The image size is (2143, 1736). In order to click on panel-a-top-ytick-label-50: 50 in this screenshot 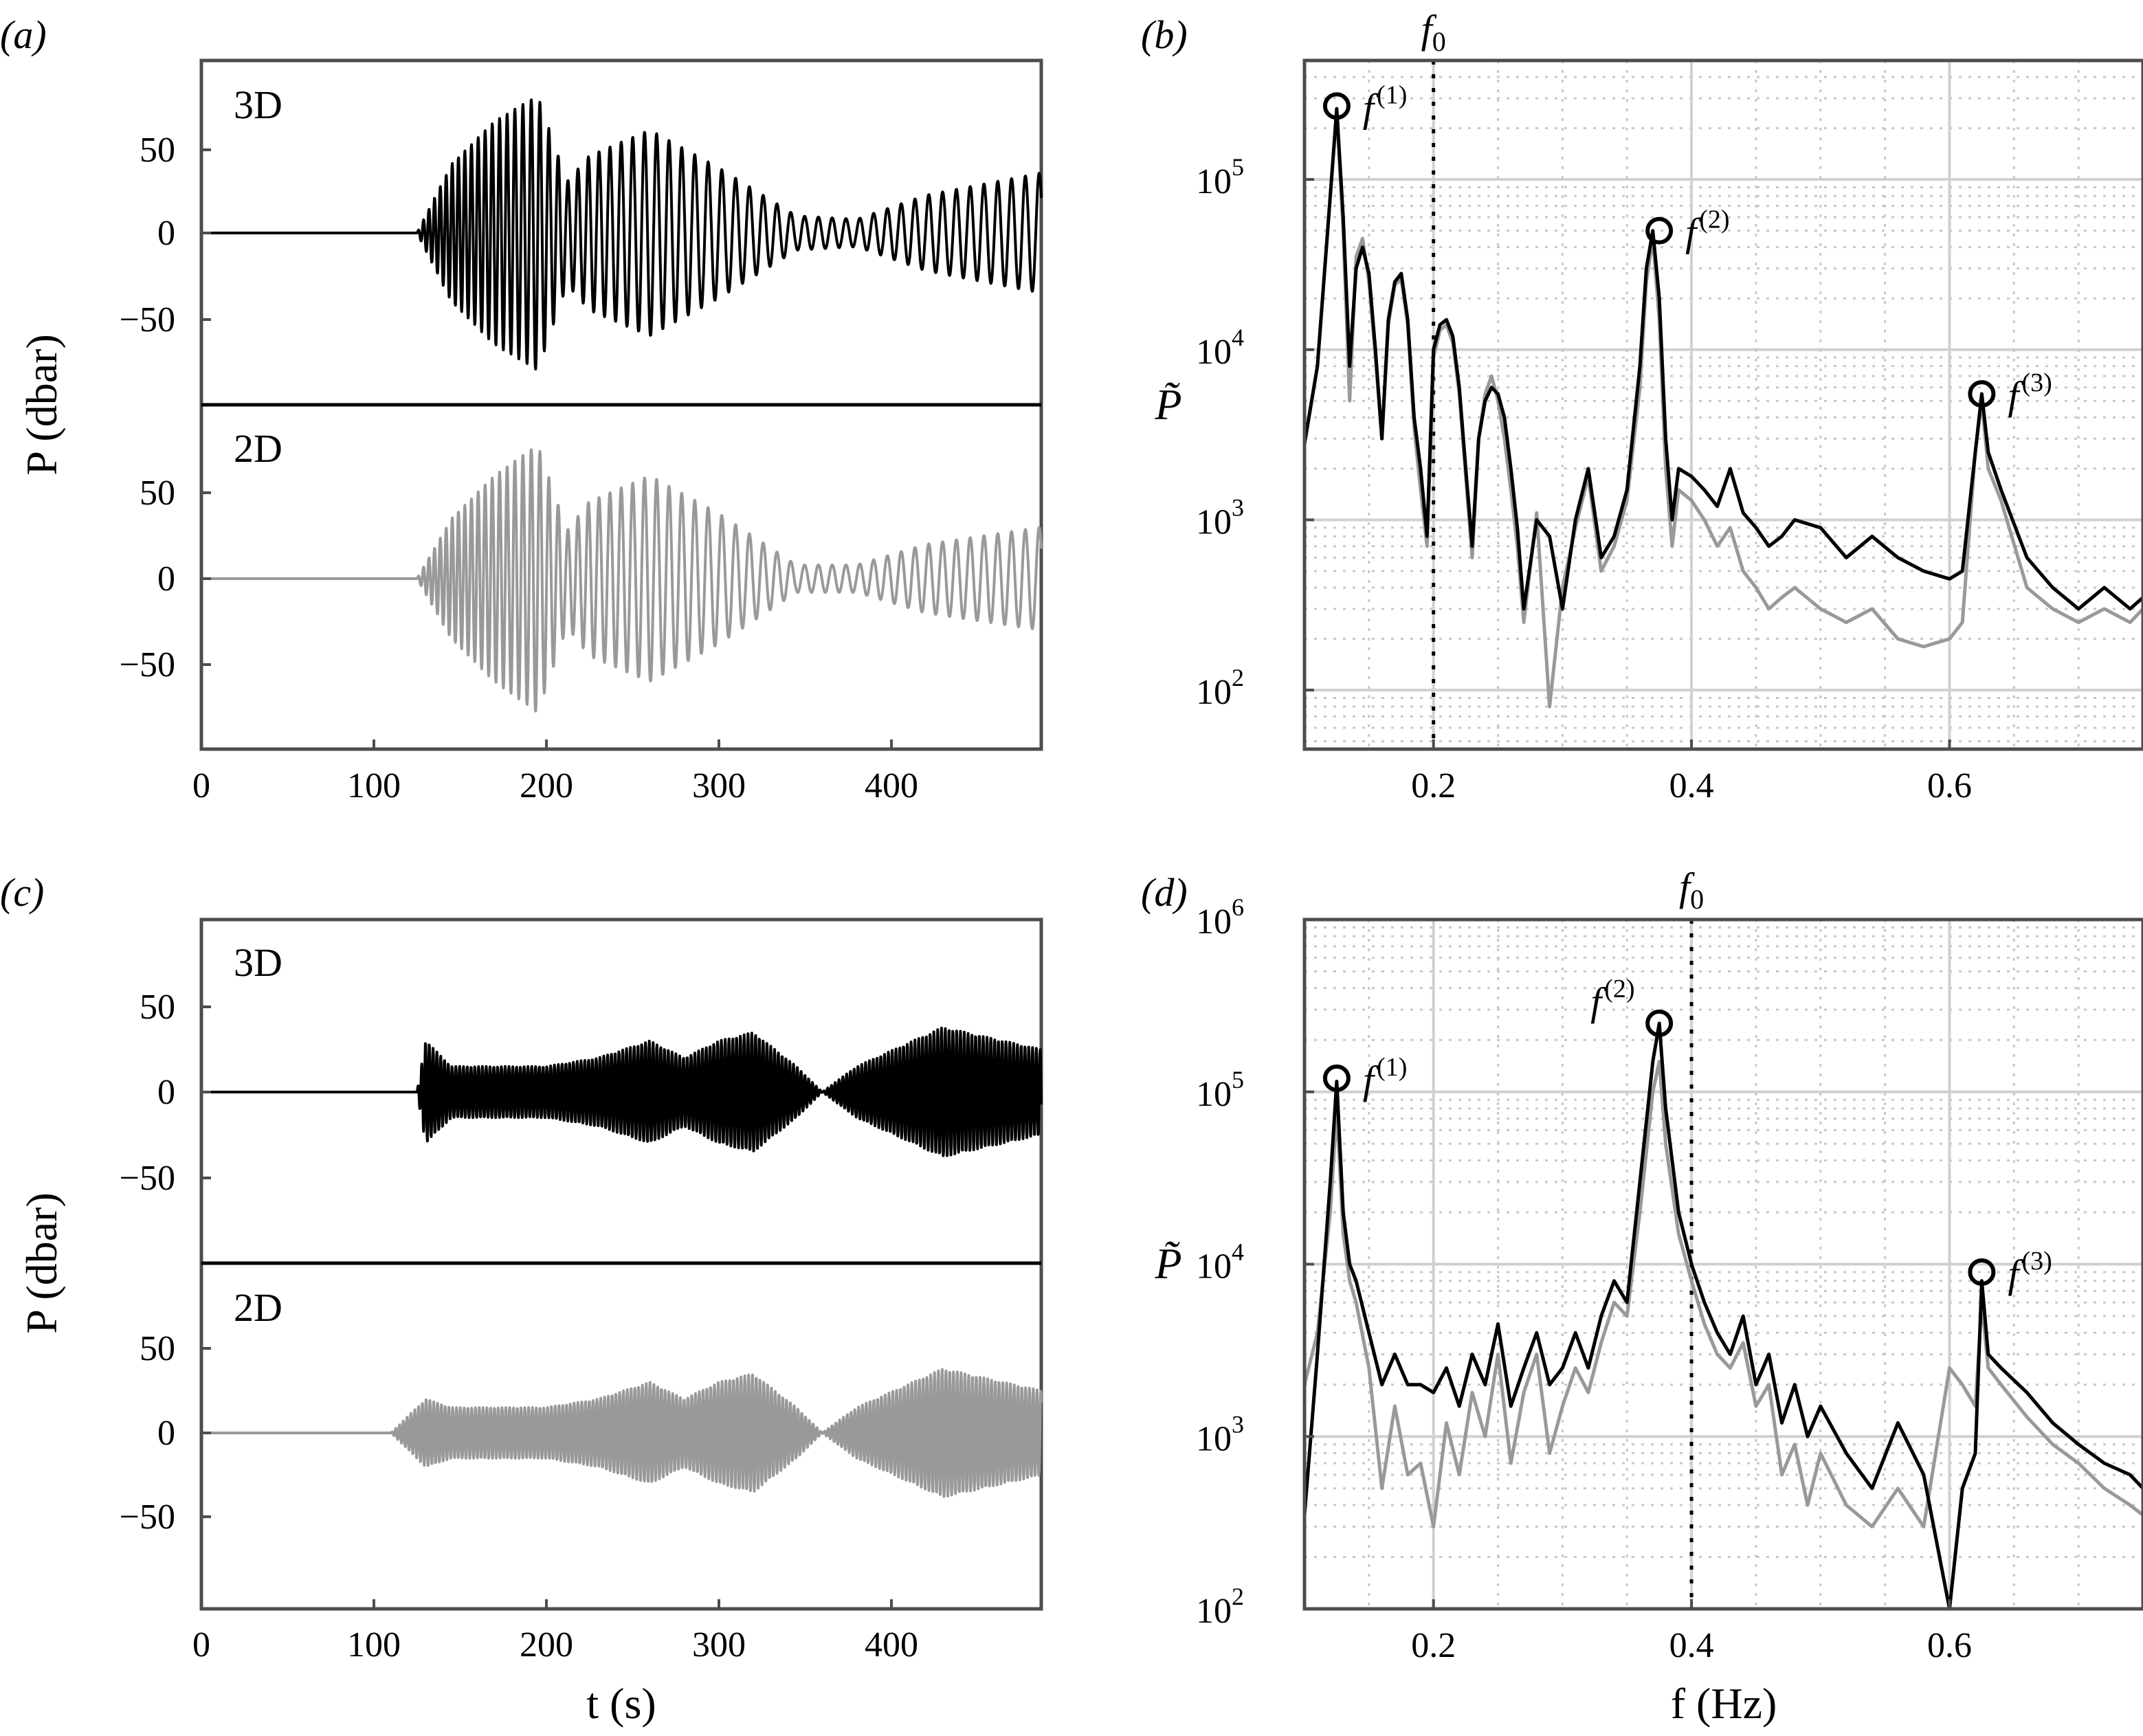, I will do `click(157, 150)`.